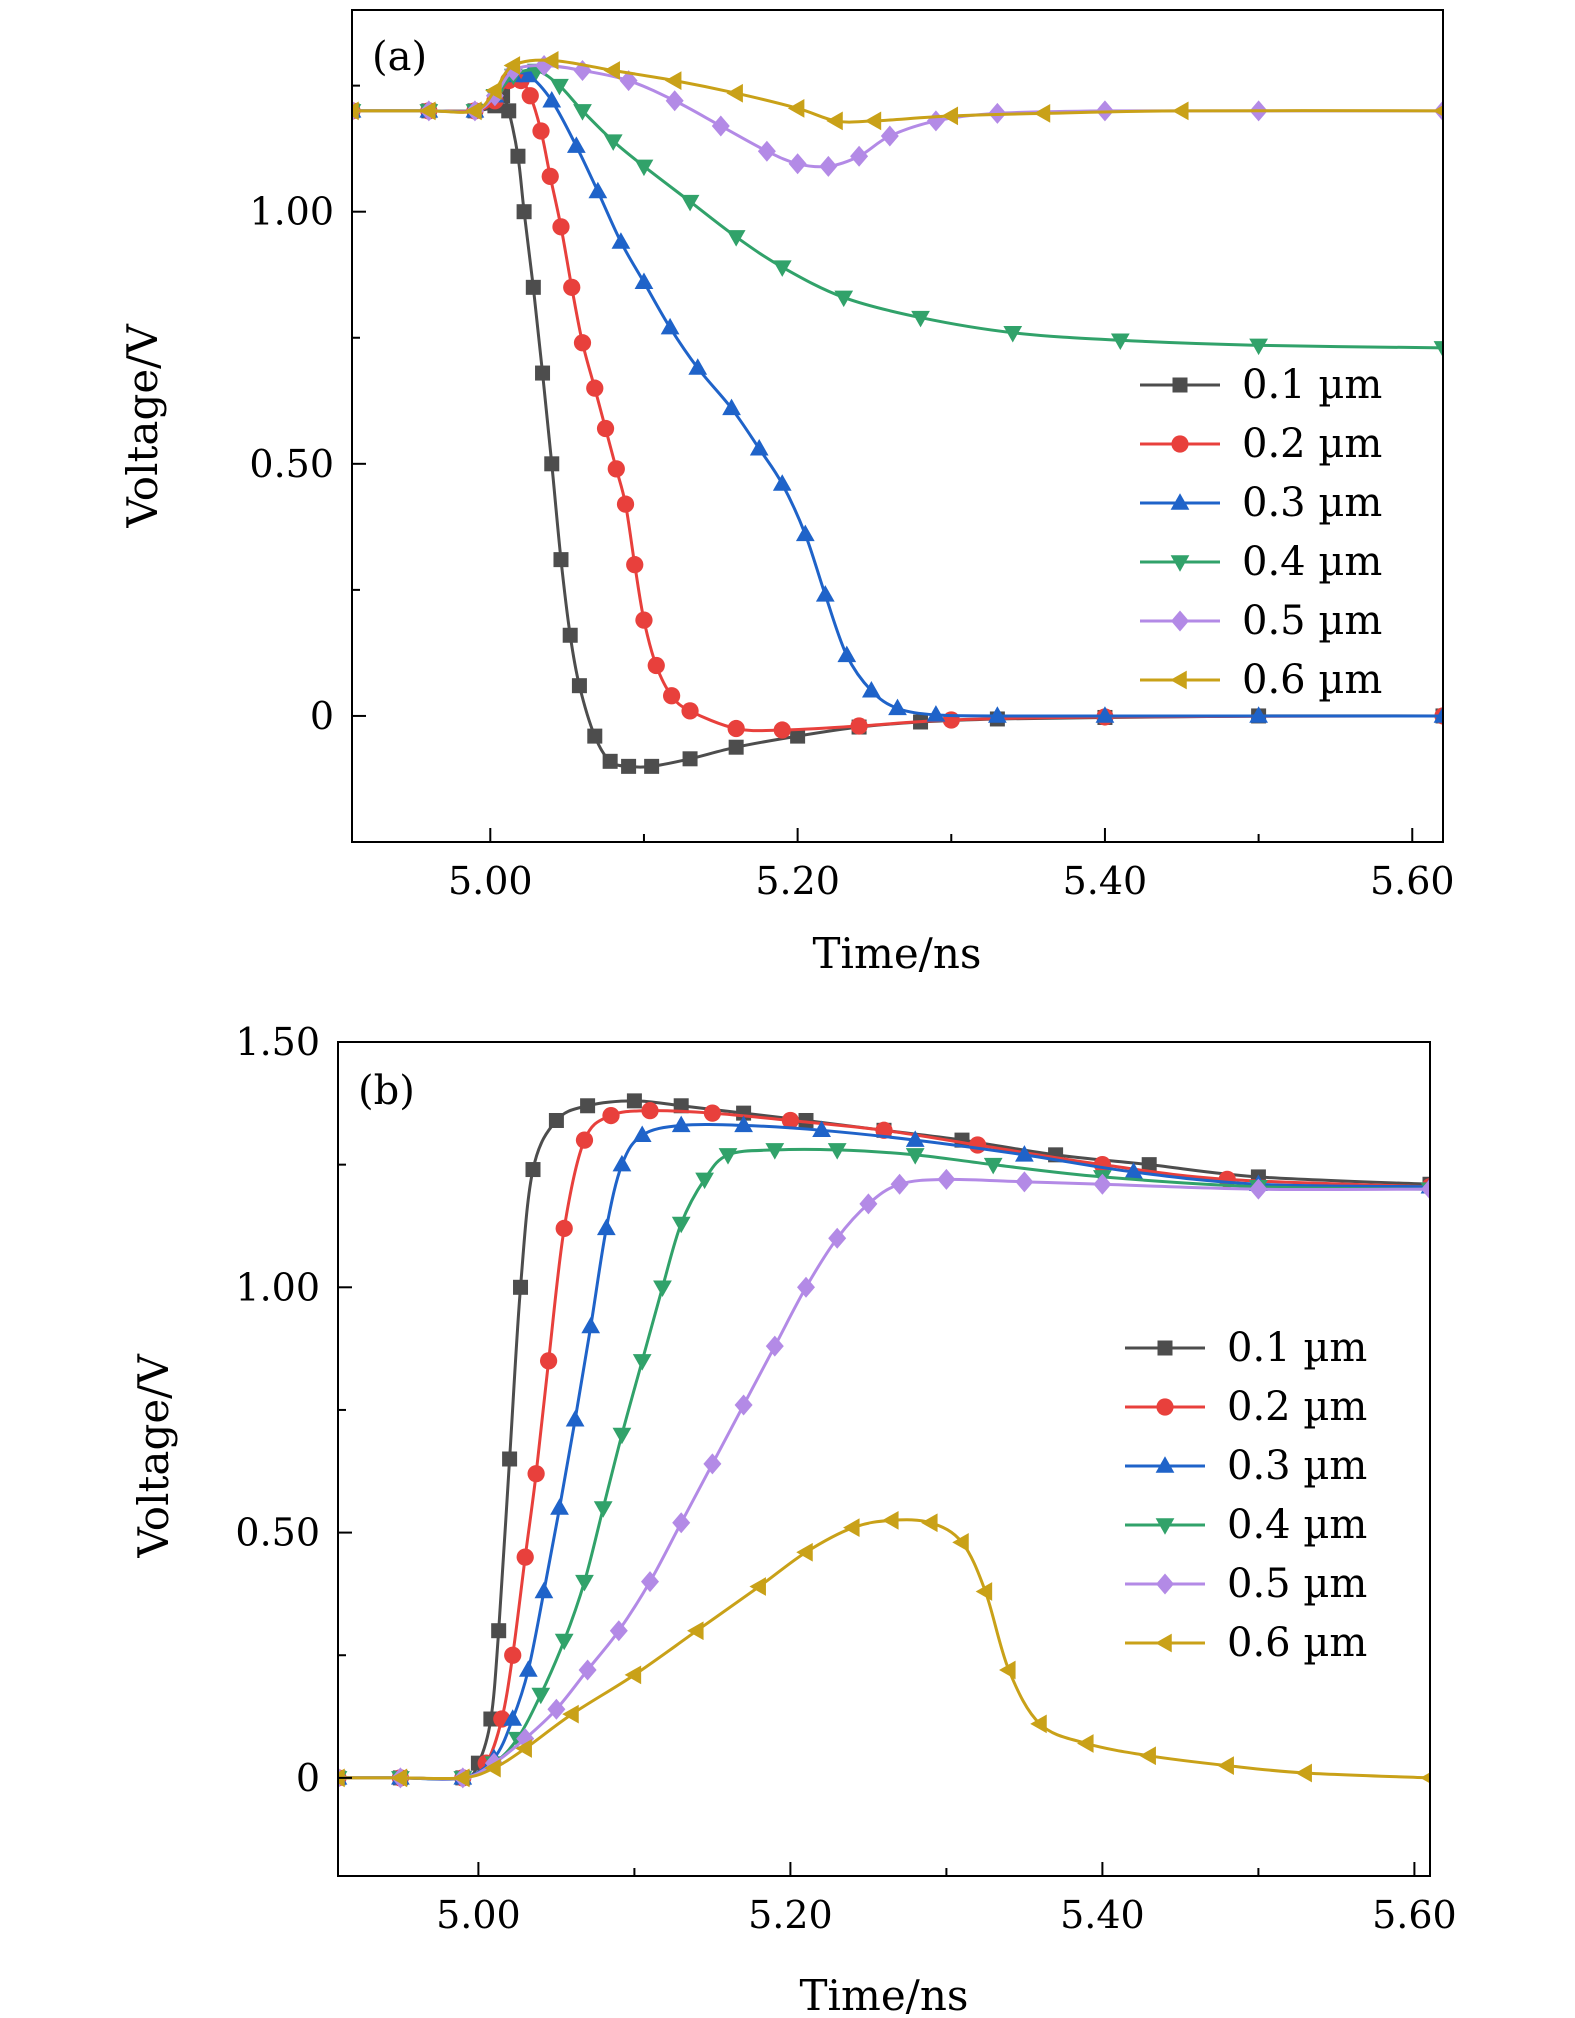 The width and height of the screenshot is (1575, 2018). I want to click on panel-label-a: (a), so click(399, 57).